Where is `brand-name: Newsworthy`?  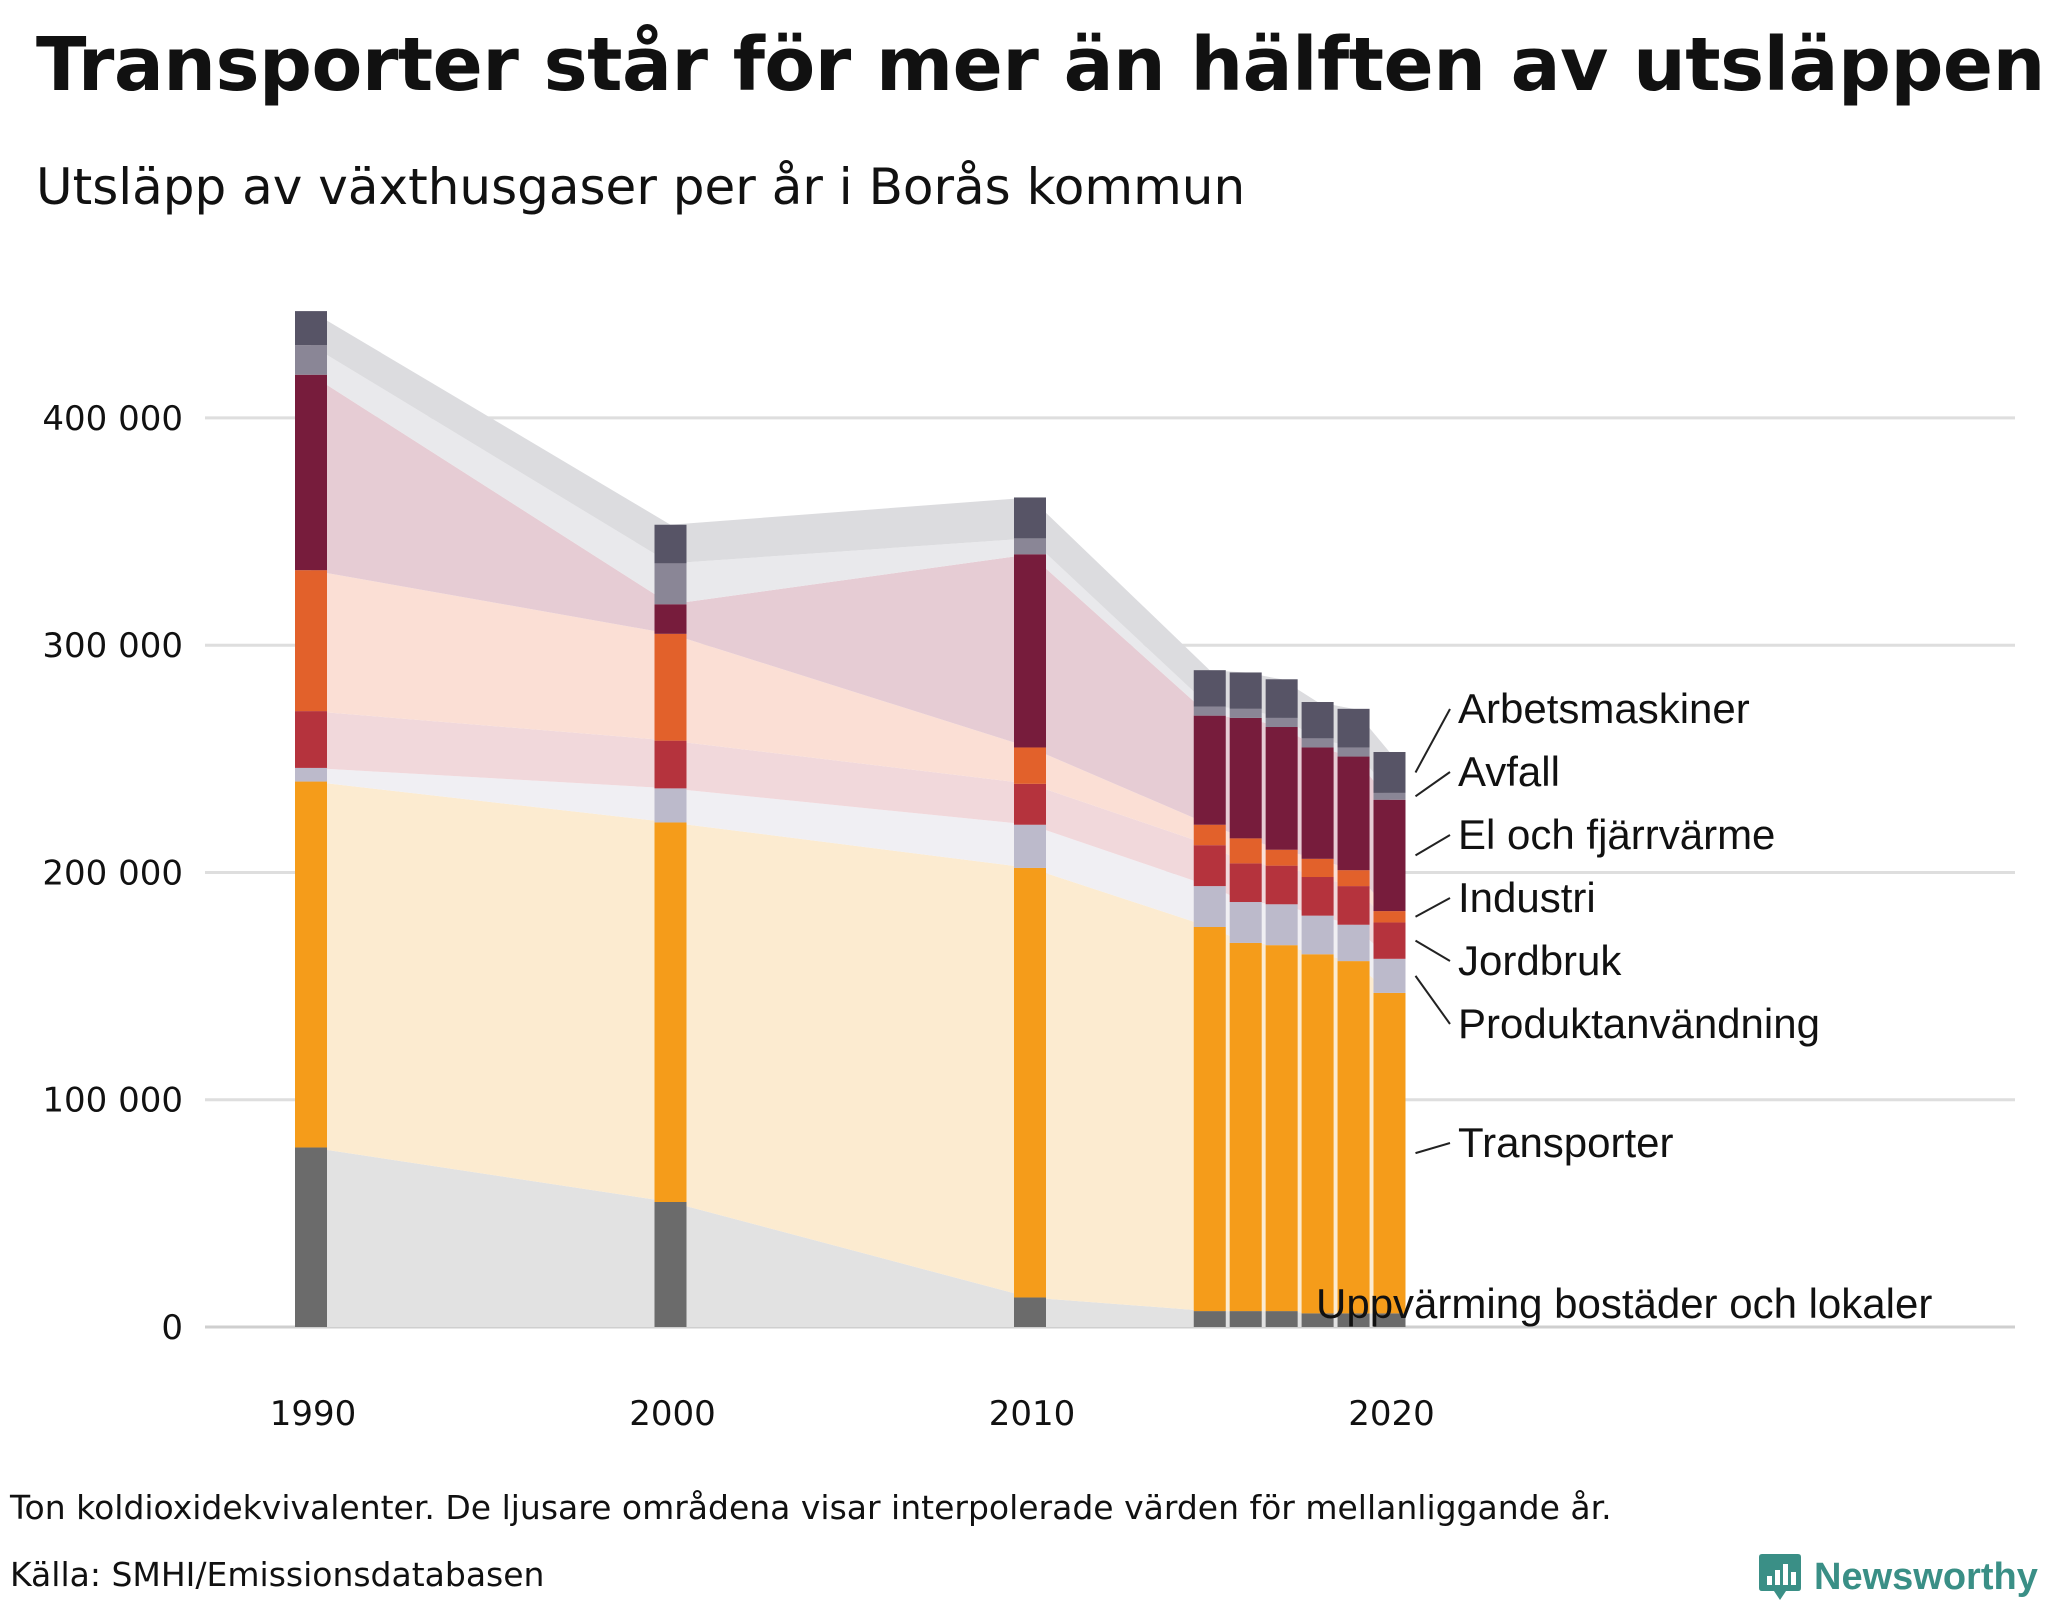
brand-name: Newsworthy is located at coordinates (1926, 1576).